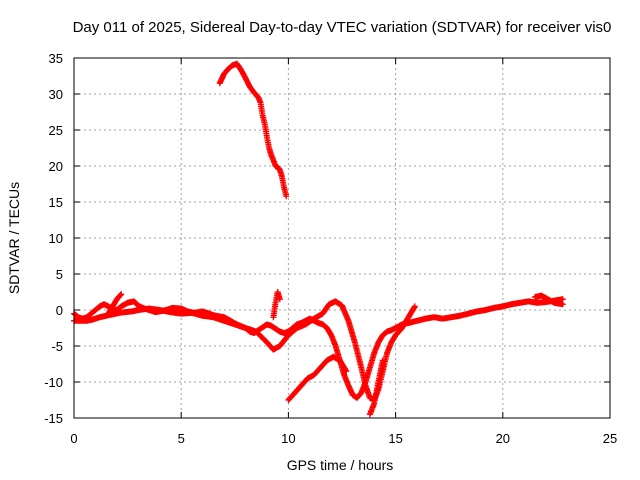  What do you see at coordinates (56, 238) in the screenshot?
I see `y-tick-label: 10` at bounding box center [56, 238].